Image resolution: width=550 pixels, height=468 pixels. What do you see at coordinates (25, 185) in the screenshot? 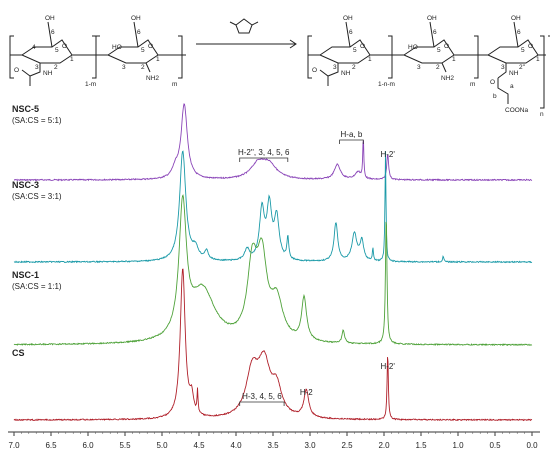
I see `series-label-nsc-3: NSC-3` at bounding box center [25, 185].